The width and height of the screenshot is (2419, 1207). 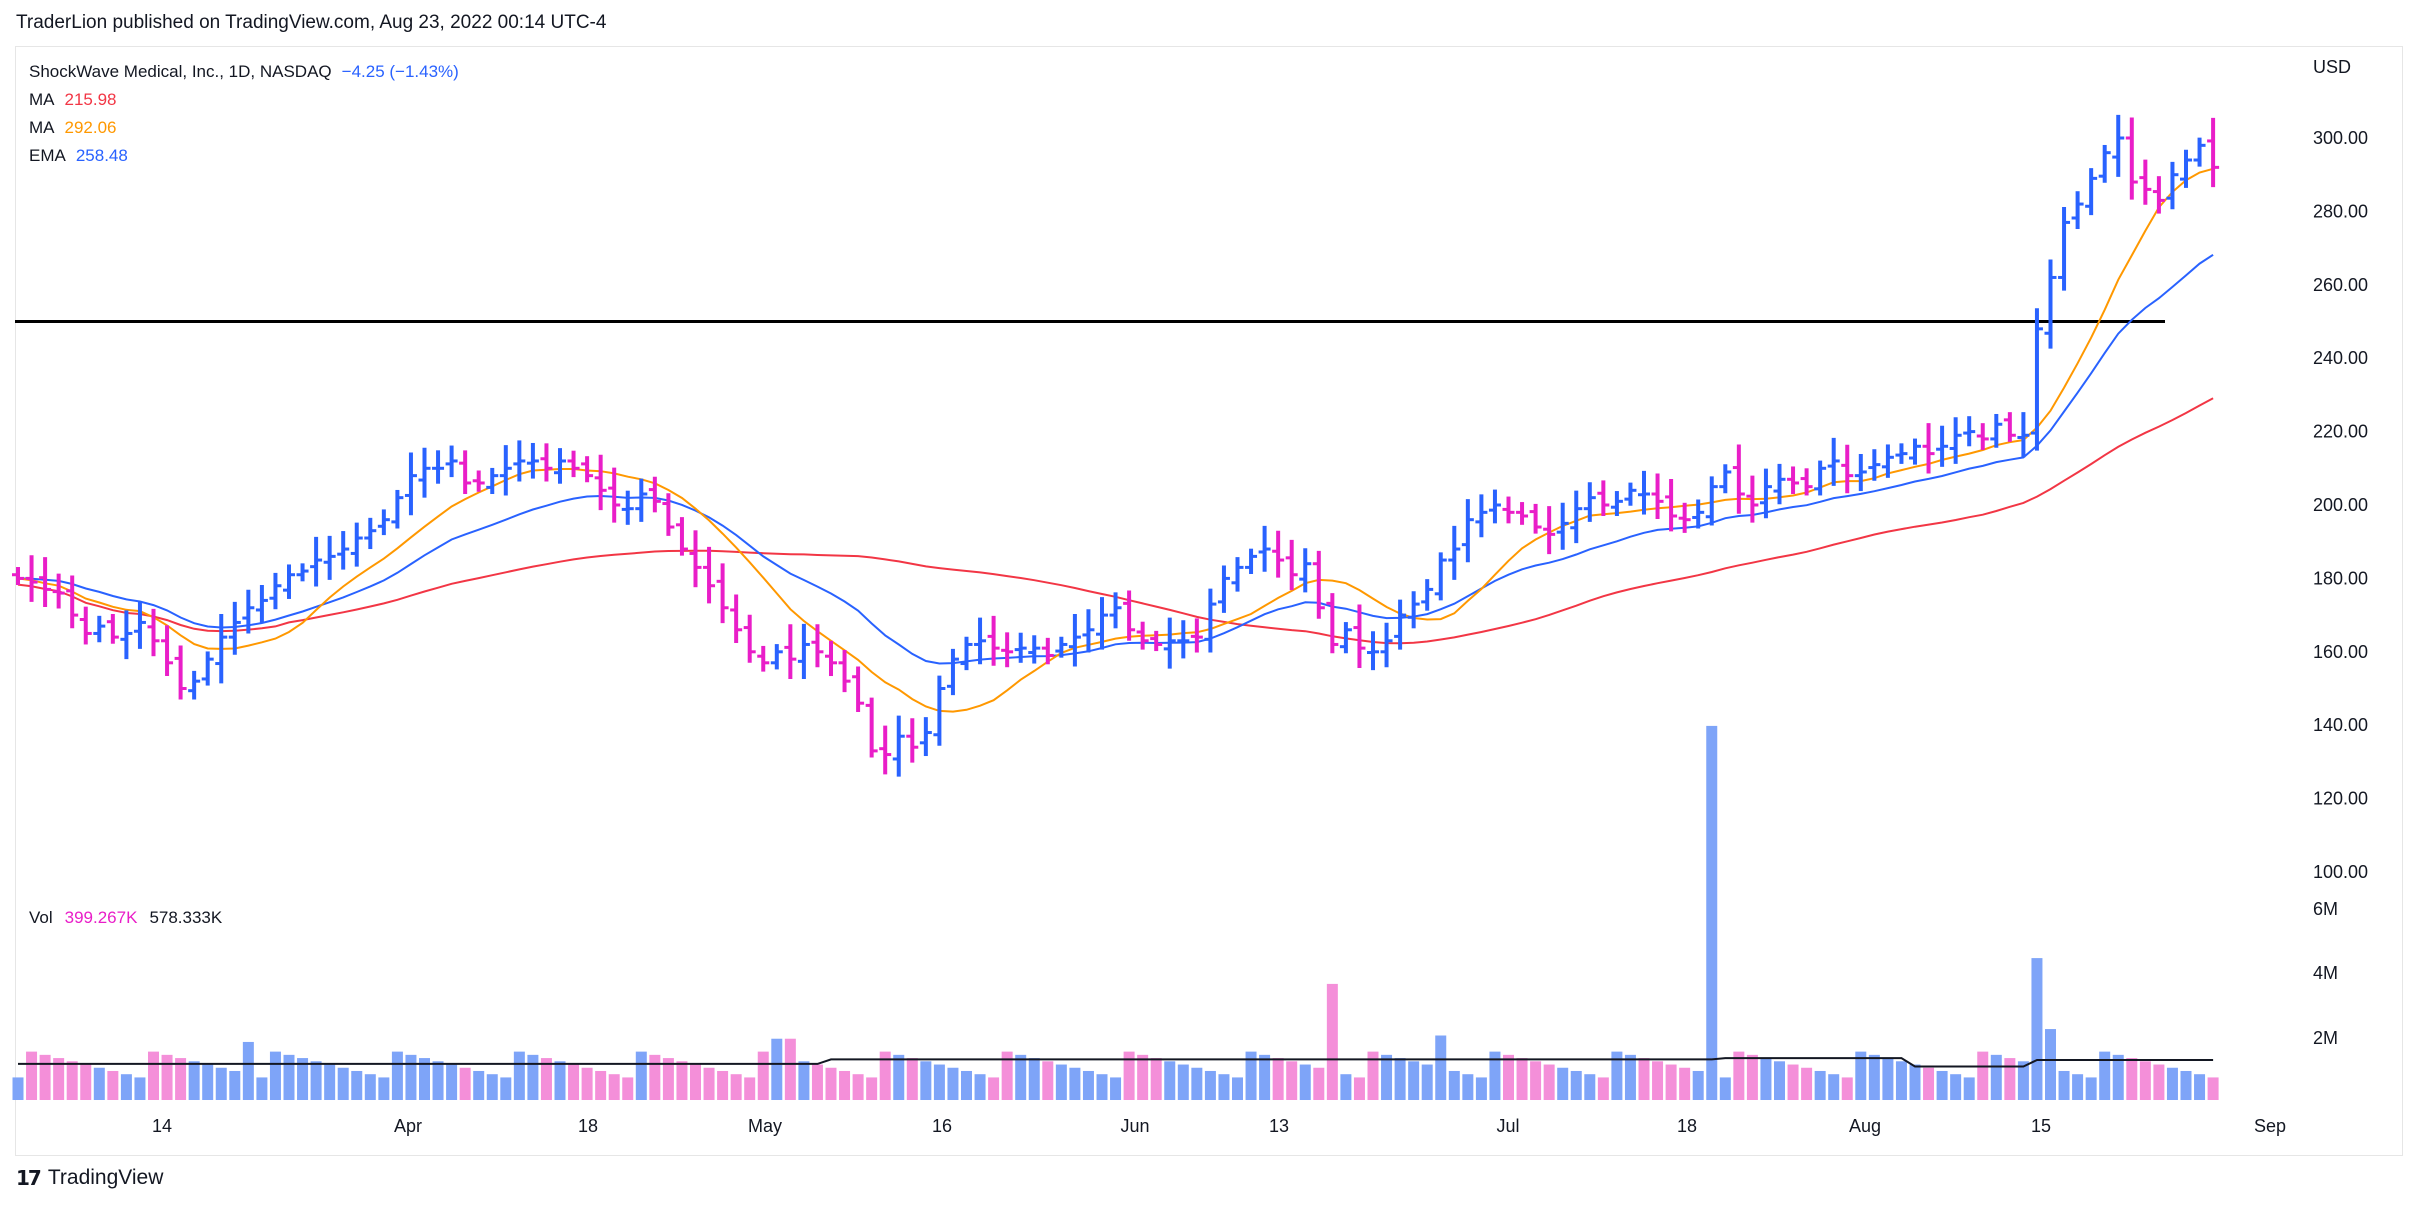 I want to click on footer-brand: 17 TradingView, so click(x=89, y=1178).